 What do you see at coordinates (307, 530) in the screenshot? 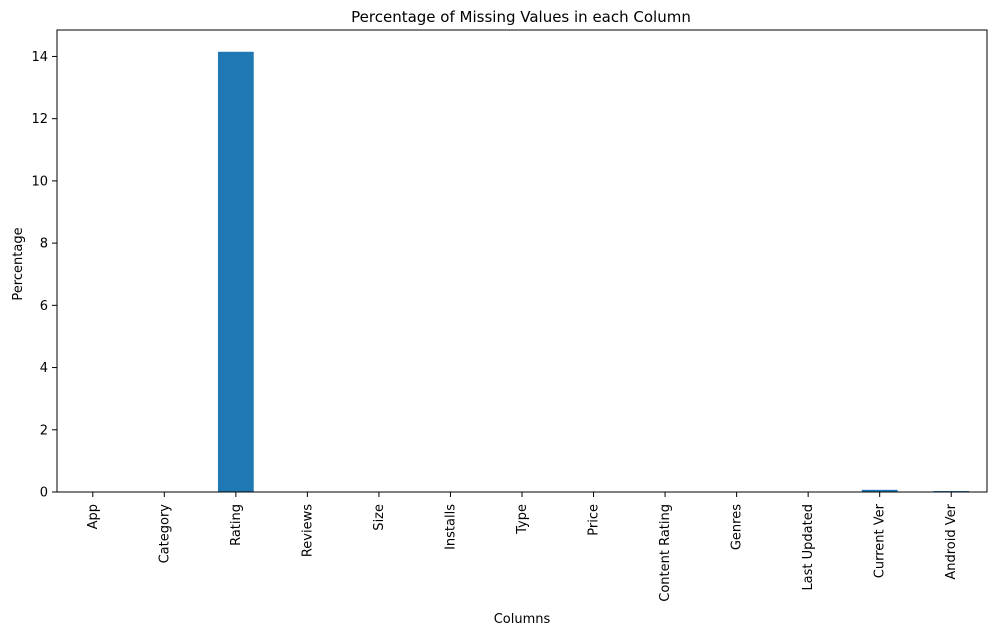
I see `x-tick-label: Reviews` at bounding box center [307, 530].